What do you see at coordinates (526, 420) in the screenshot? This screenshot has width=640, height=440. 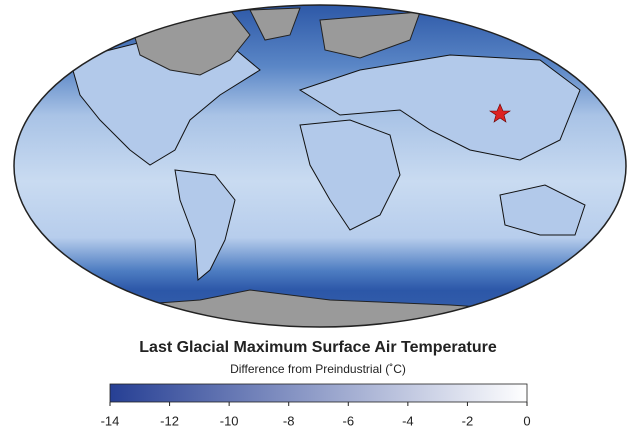 I see `colorbar-tick-label: 0` at bounding box center [526, 420].